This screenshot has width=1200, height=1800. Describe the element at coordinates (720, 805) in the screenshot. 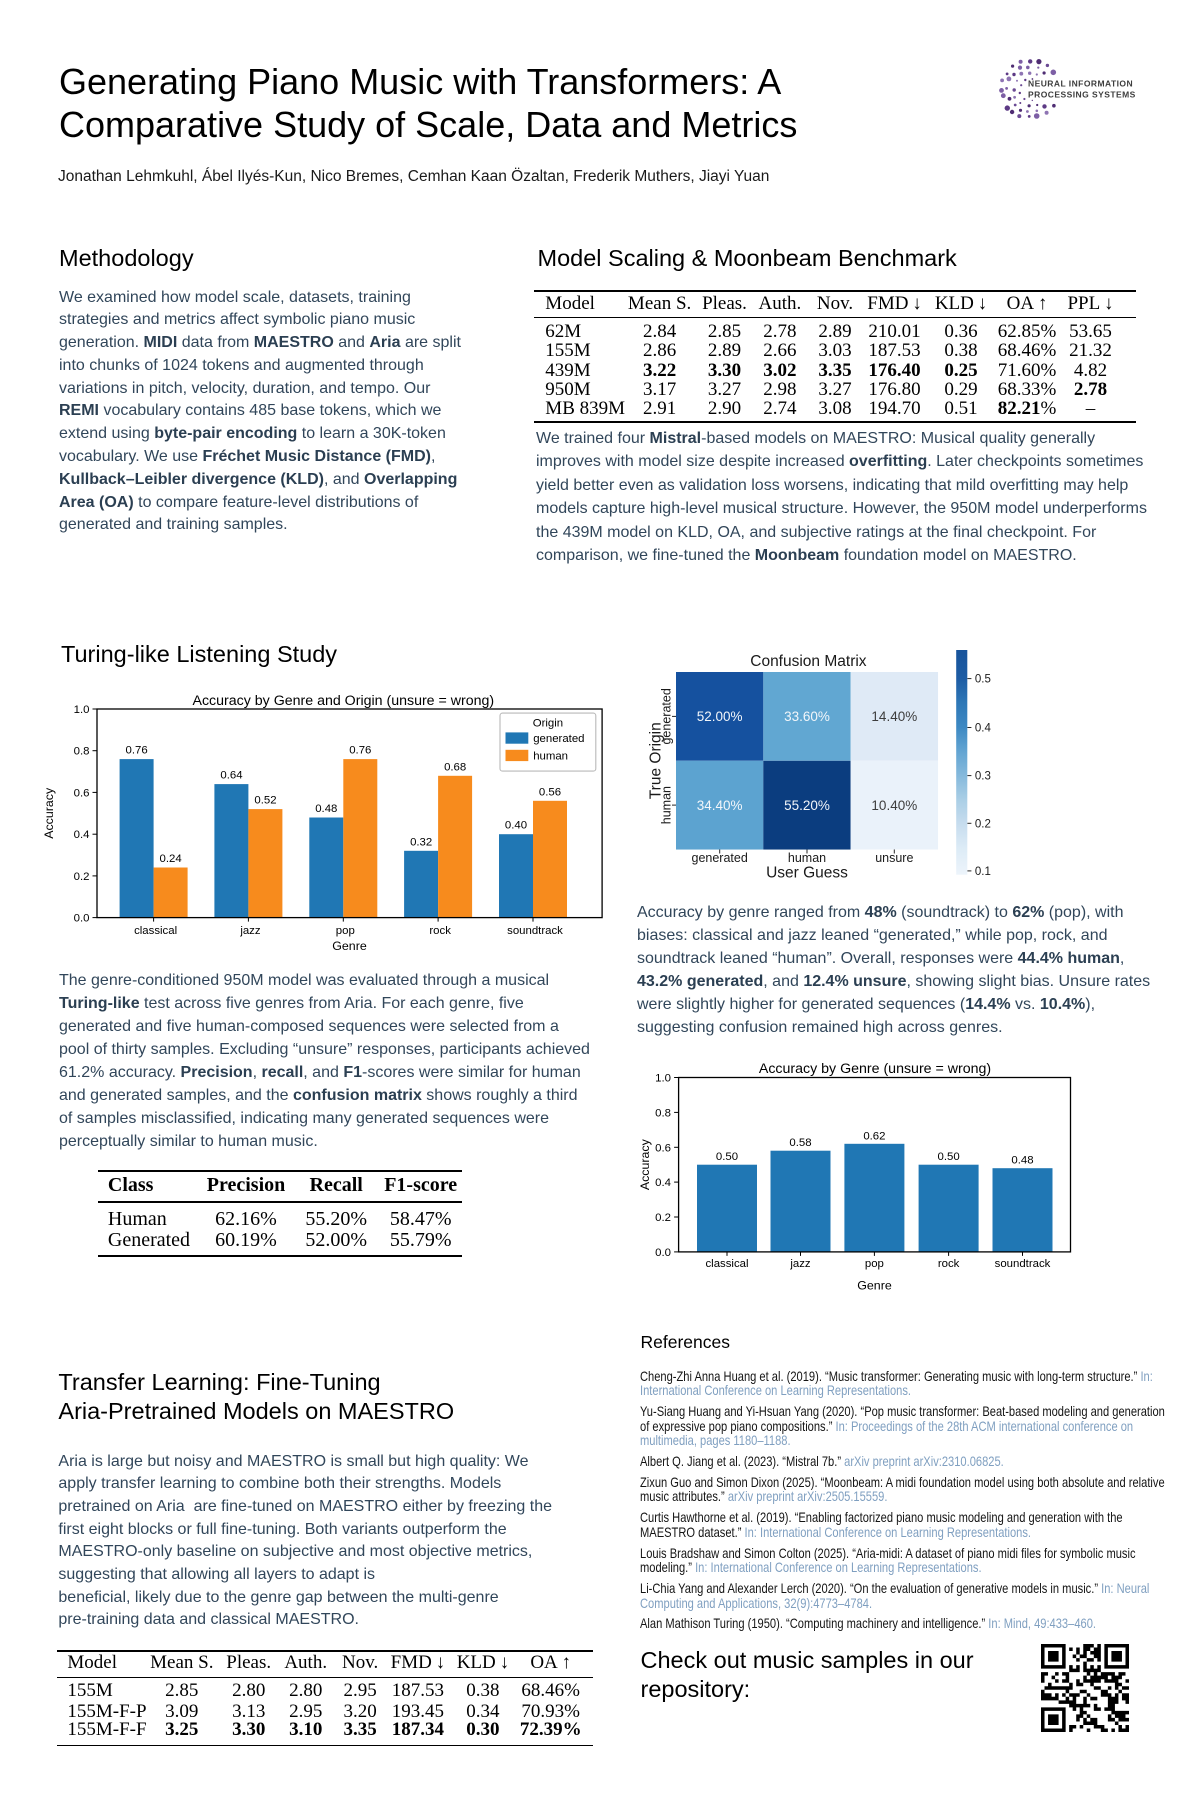

I see `svg-text: 34.40%` at that location.